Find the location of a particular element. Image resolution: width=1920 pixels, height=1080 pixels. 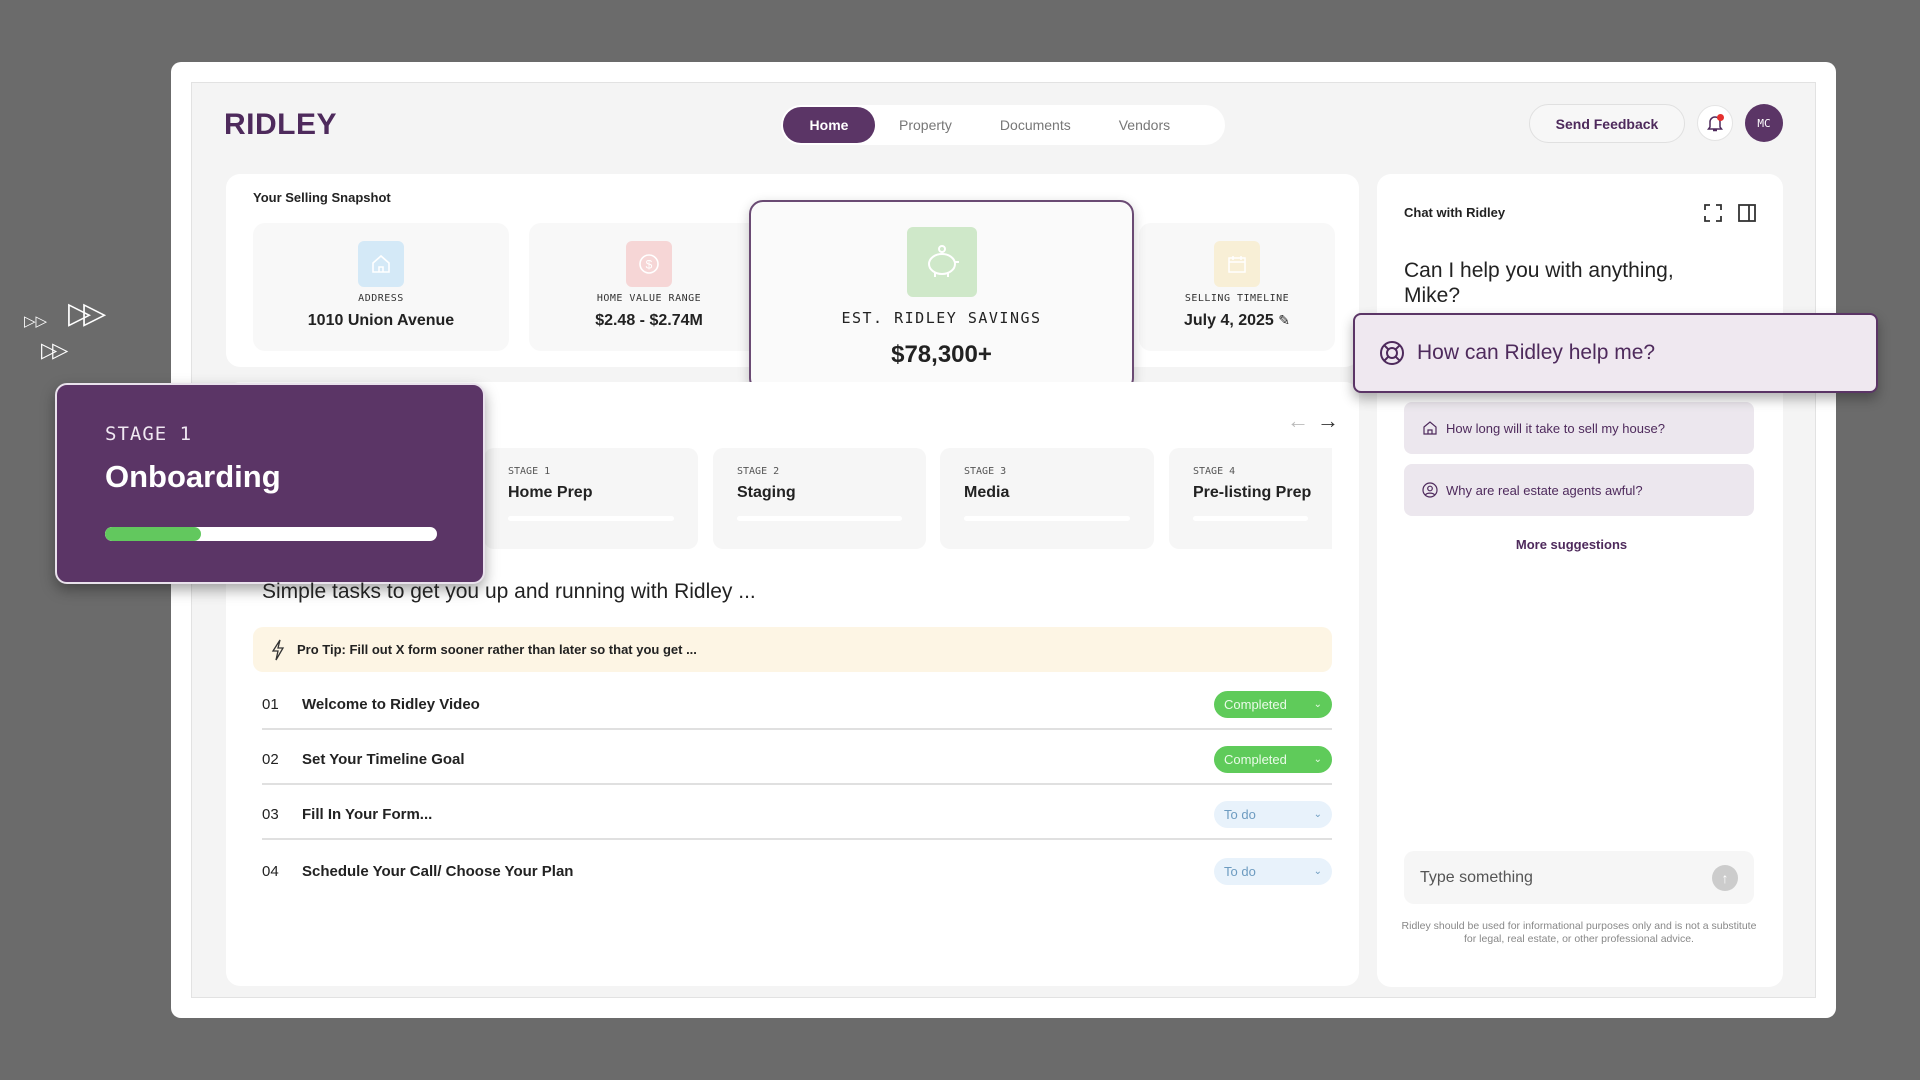

calendar-icon is located at coordinates (1237, 264).